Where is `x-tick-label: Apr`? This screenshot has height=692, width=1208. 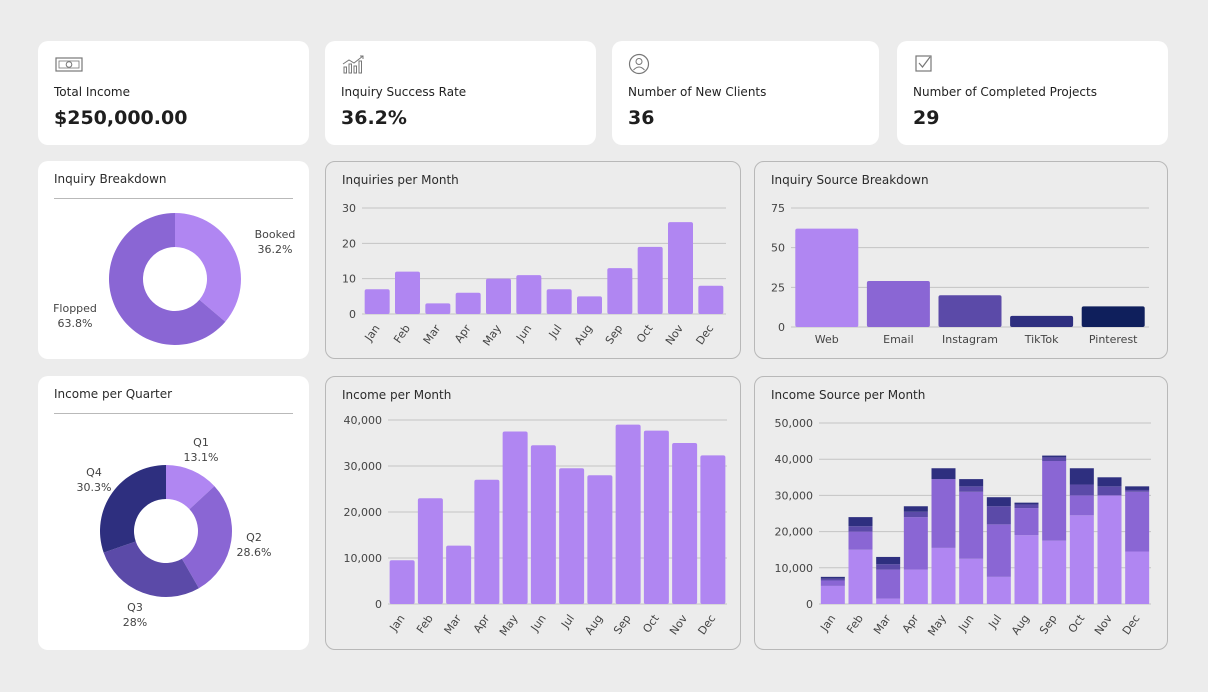 x-tick-label: Apr is located at coordinates (482, 623).